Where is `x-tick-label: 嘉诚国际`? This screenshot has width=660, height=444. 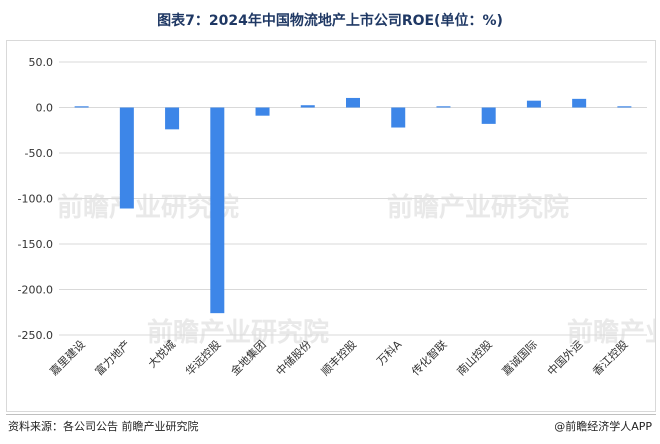 x-tick-label: 嘉诚国际 is located at coordinates (519, 357).